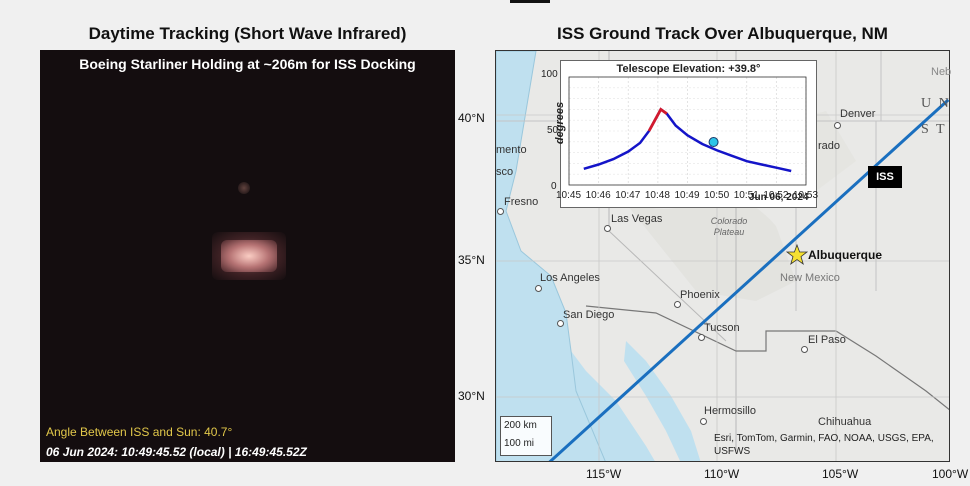 The image size is (970, 486). What do you see at coordinates (717, 195) in the screenshot?
I see `inset-x-tick: 10:50` at bounding box center [717, 195].